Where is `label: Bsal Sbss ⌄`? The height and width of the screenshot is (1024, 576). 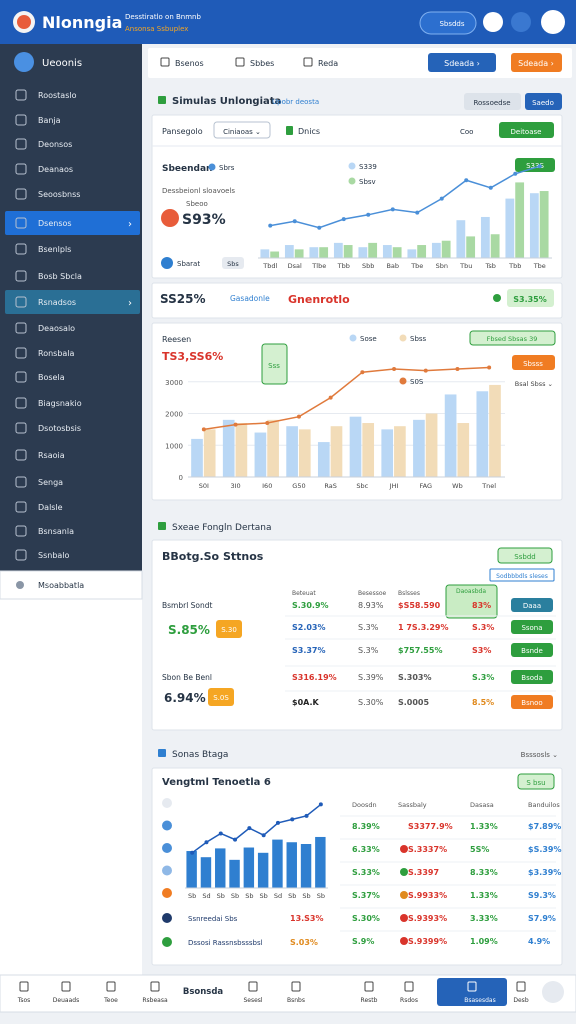 label: Bsal Sbss ⌄ is located at coordinates (534, 384).